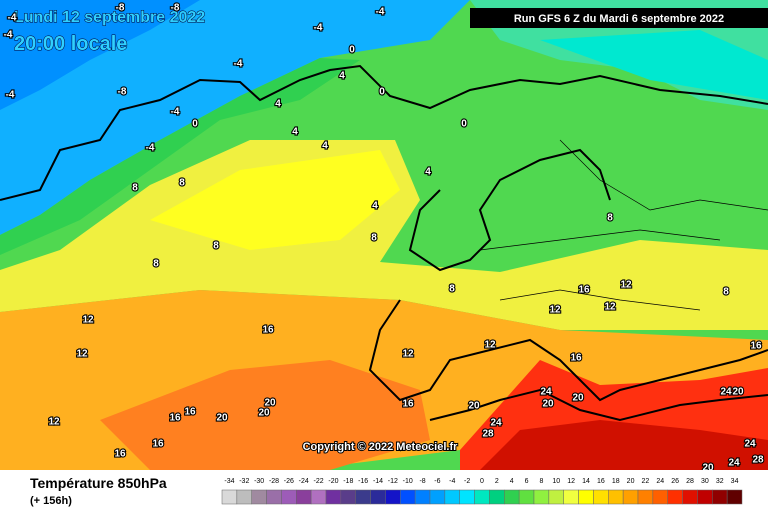 The height and width of the screenshot is (512, 768). What do you see at coordinates (333, 481) in the screenshot?
I see `scale-label: -20` at bounding box center [333, 481].